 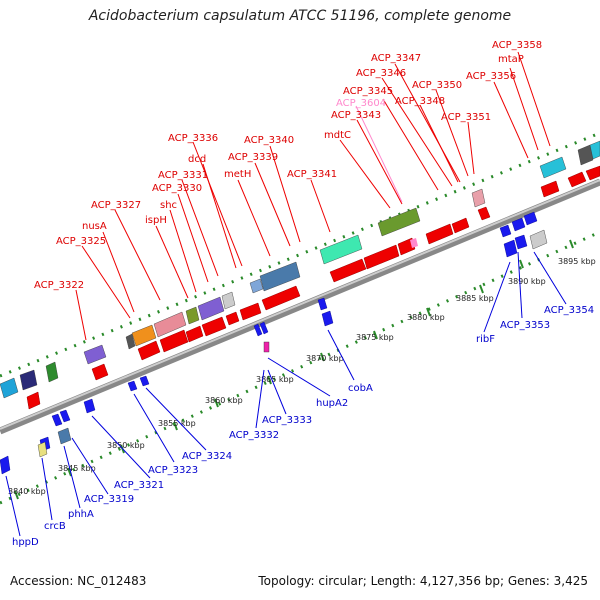 I want to click on gene-label: metH, so click(x=237, y=174).